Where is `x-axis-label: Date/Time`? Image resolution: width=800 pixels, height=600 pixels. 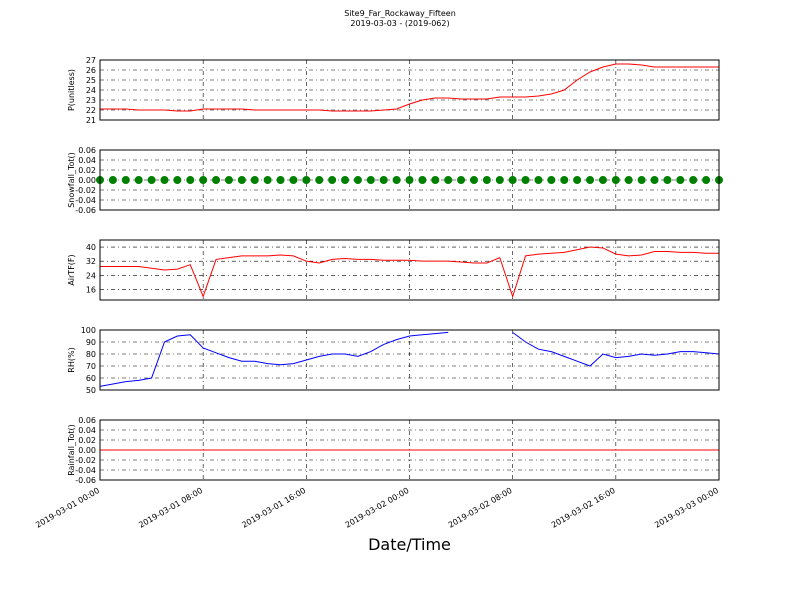
x-axis-label: Date/Time is located at coordinates (409, 544).